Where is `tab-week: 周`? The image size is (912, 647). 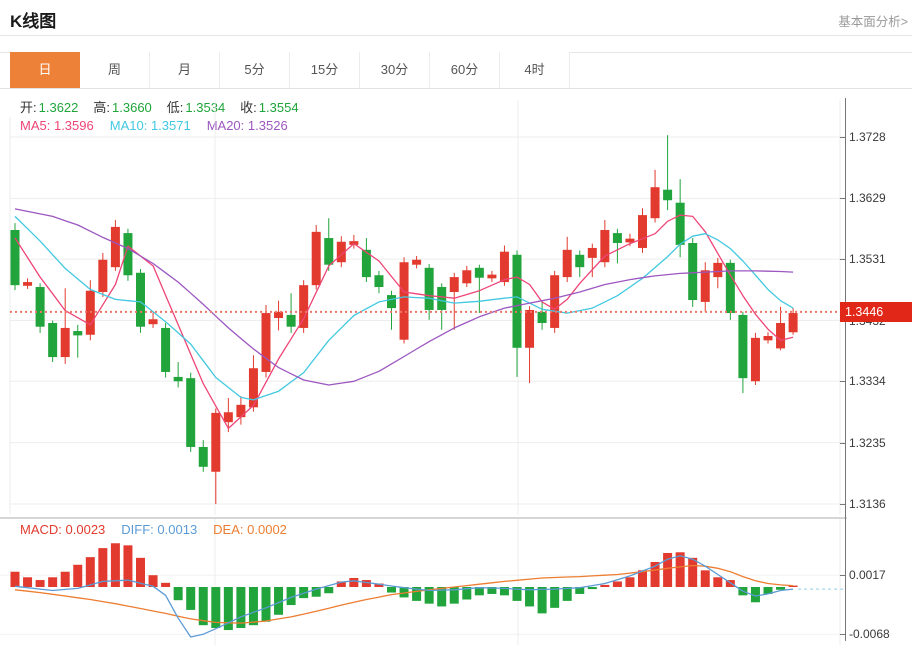 tab-week: 周 is located at coordinates (115, 70).